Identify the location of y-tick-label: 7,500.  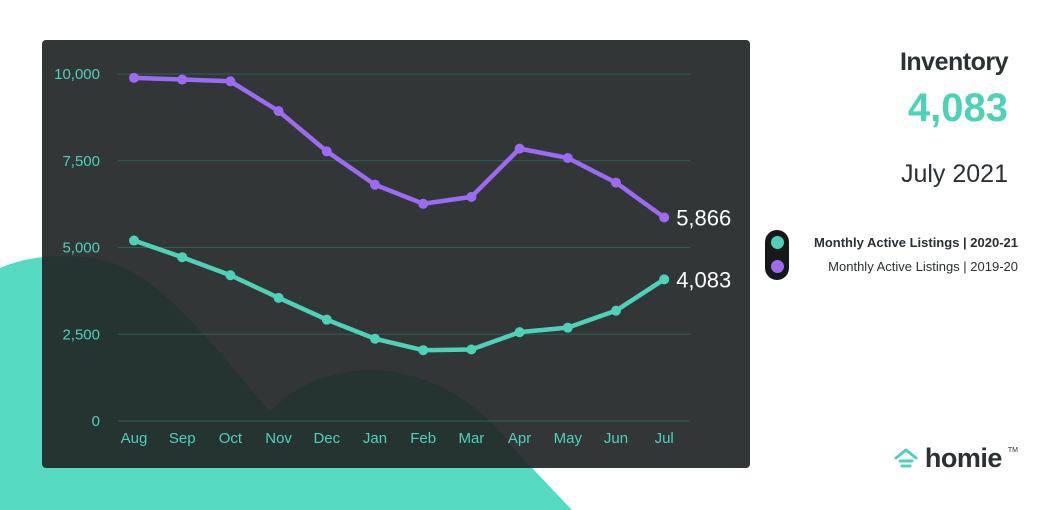
(81, 161).